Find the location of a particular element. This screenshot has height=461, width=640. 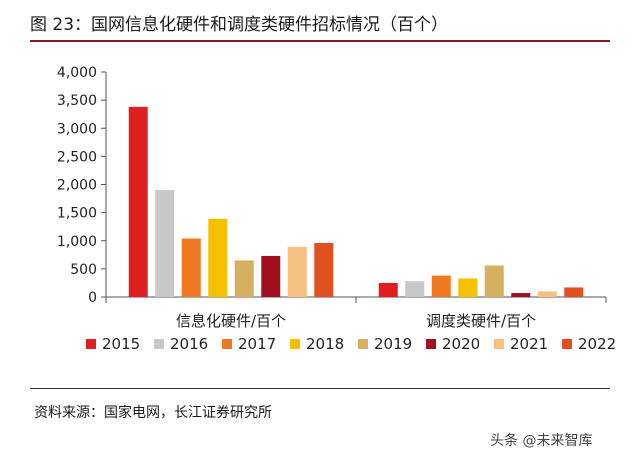

bar-2017-dispatch-hw is located at coordinates (441, 286).